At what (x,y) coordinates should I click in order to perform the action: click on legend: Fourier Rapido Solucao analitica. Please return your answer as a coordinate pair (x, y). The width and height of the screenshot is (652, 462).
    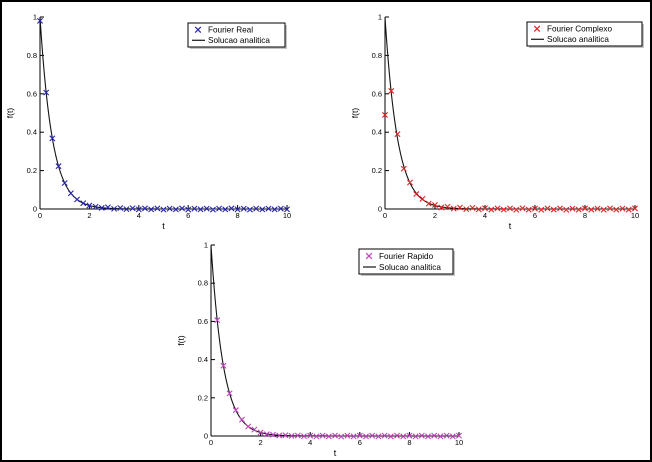
    Looking at the image, I should click on (406, 262).